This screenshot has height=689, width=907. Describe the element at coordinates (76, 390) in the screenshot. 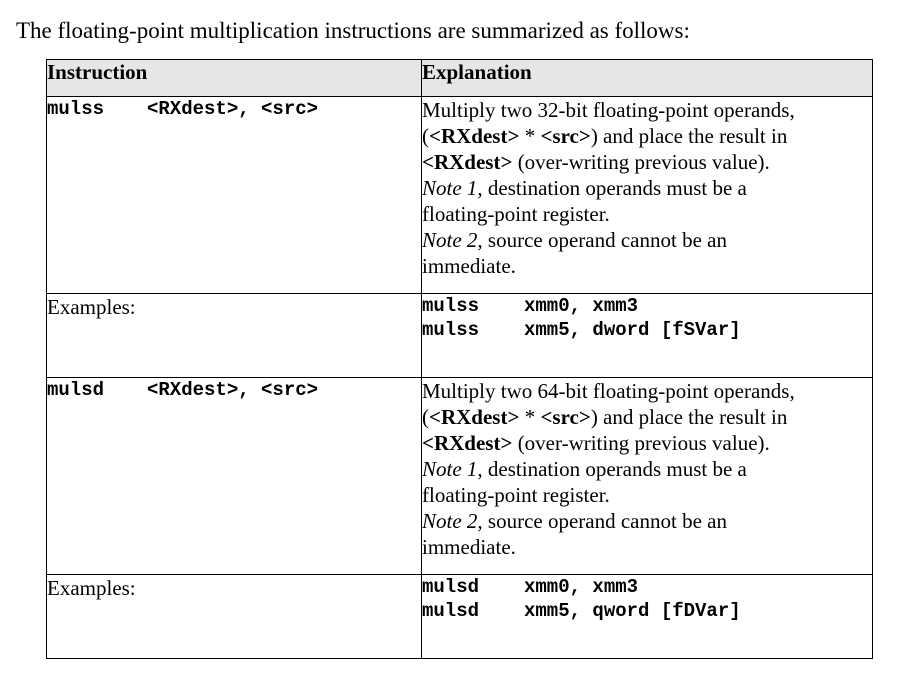

I see `instruction-mnemonic: mulsd` at that location.